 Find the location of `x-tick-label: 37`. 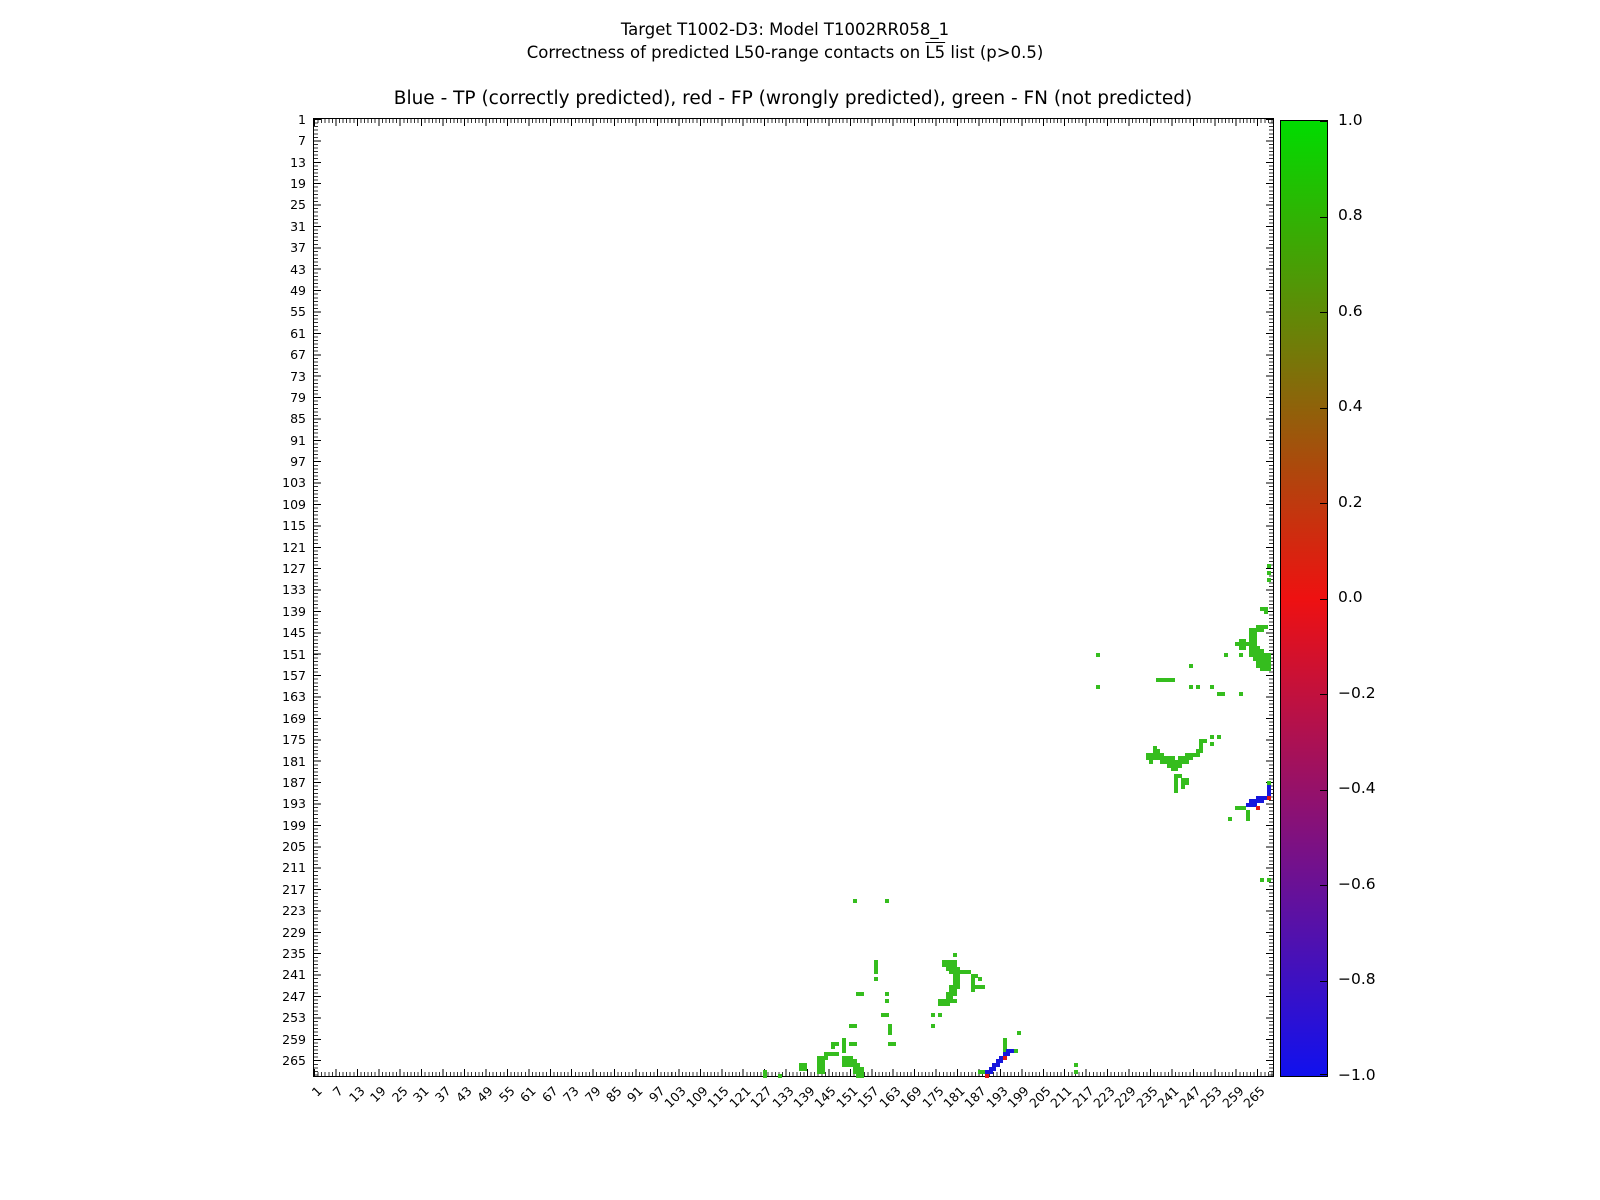

x-tick-label: 37 is located at coordinates (442, 1094).